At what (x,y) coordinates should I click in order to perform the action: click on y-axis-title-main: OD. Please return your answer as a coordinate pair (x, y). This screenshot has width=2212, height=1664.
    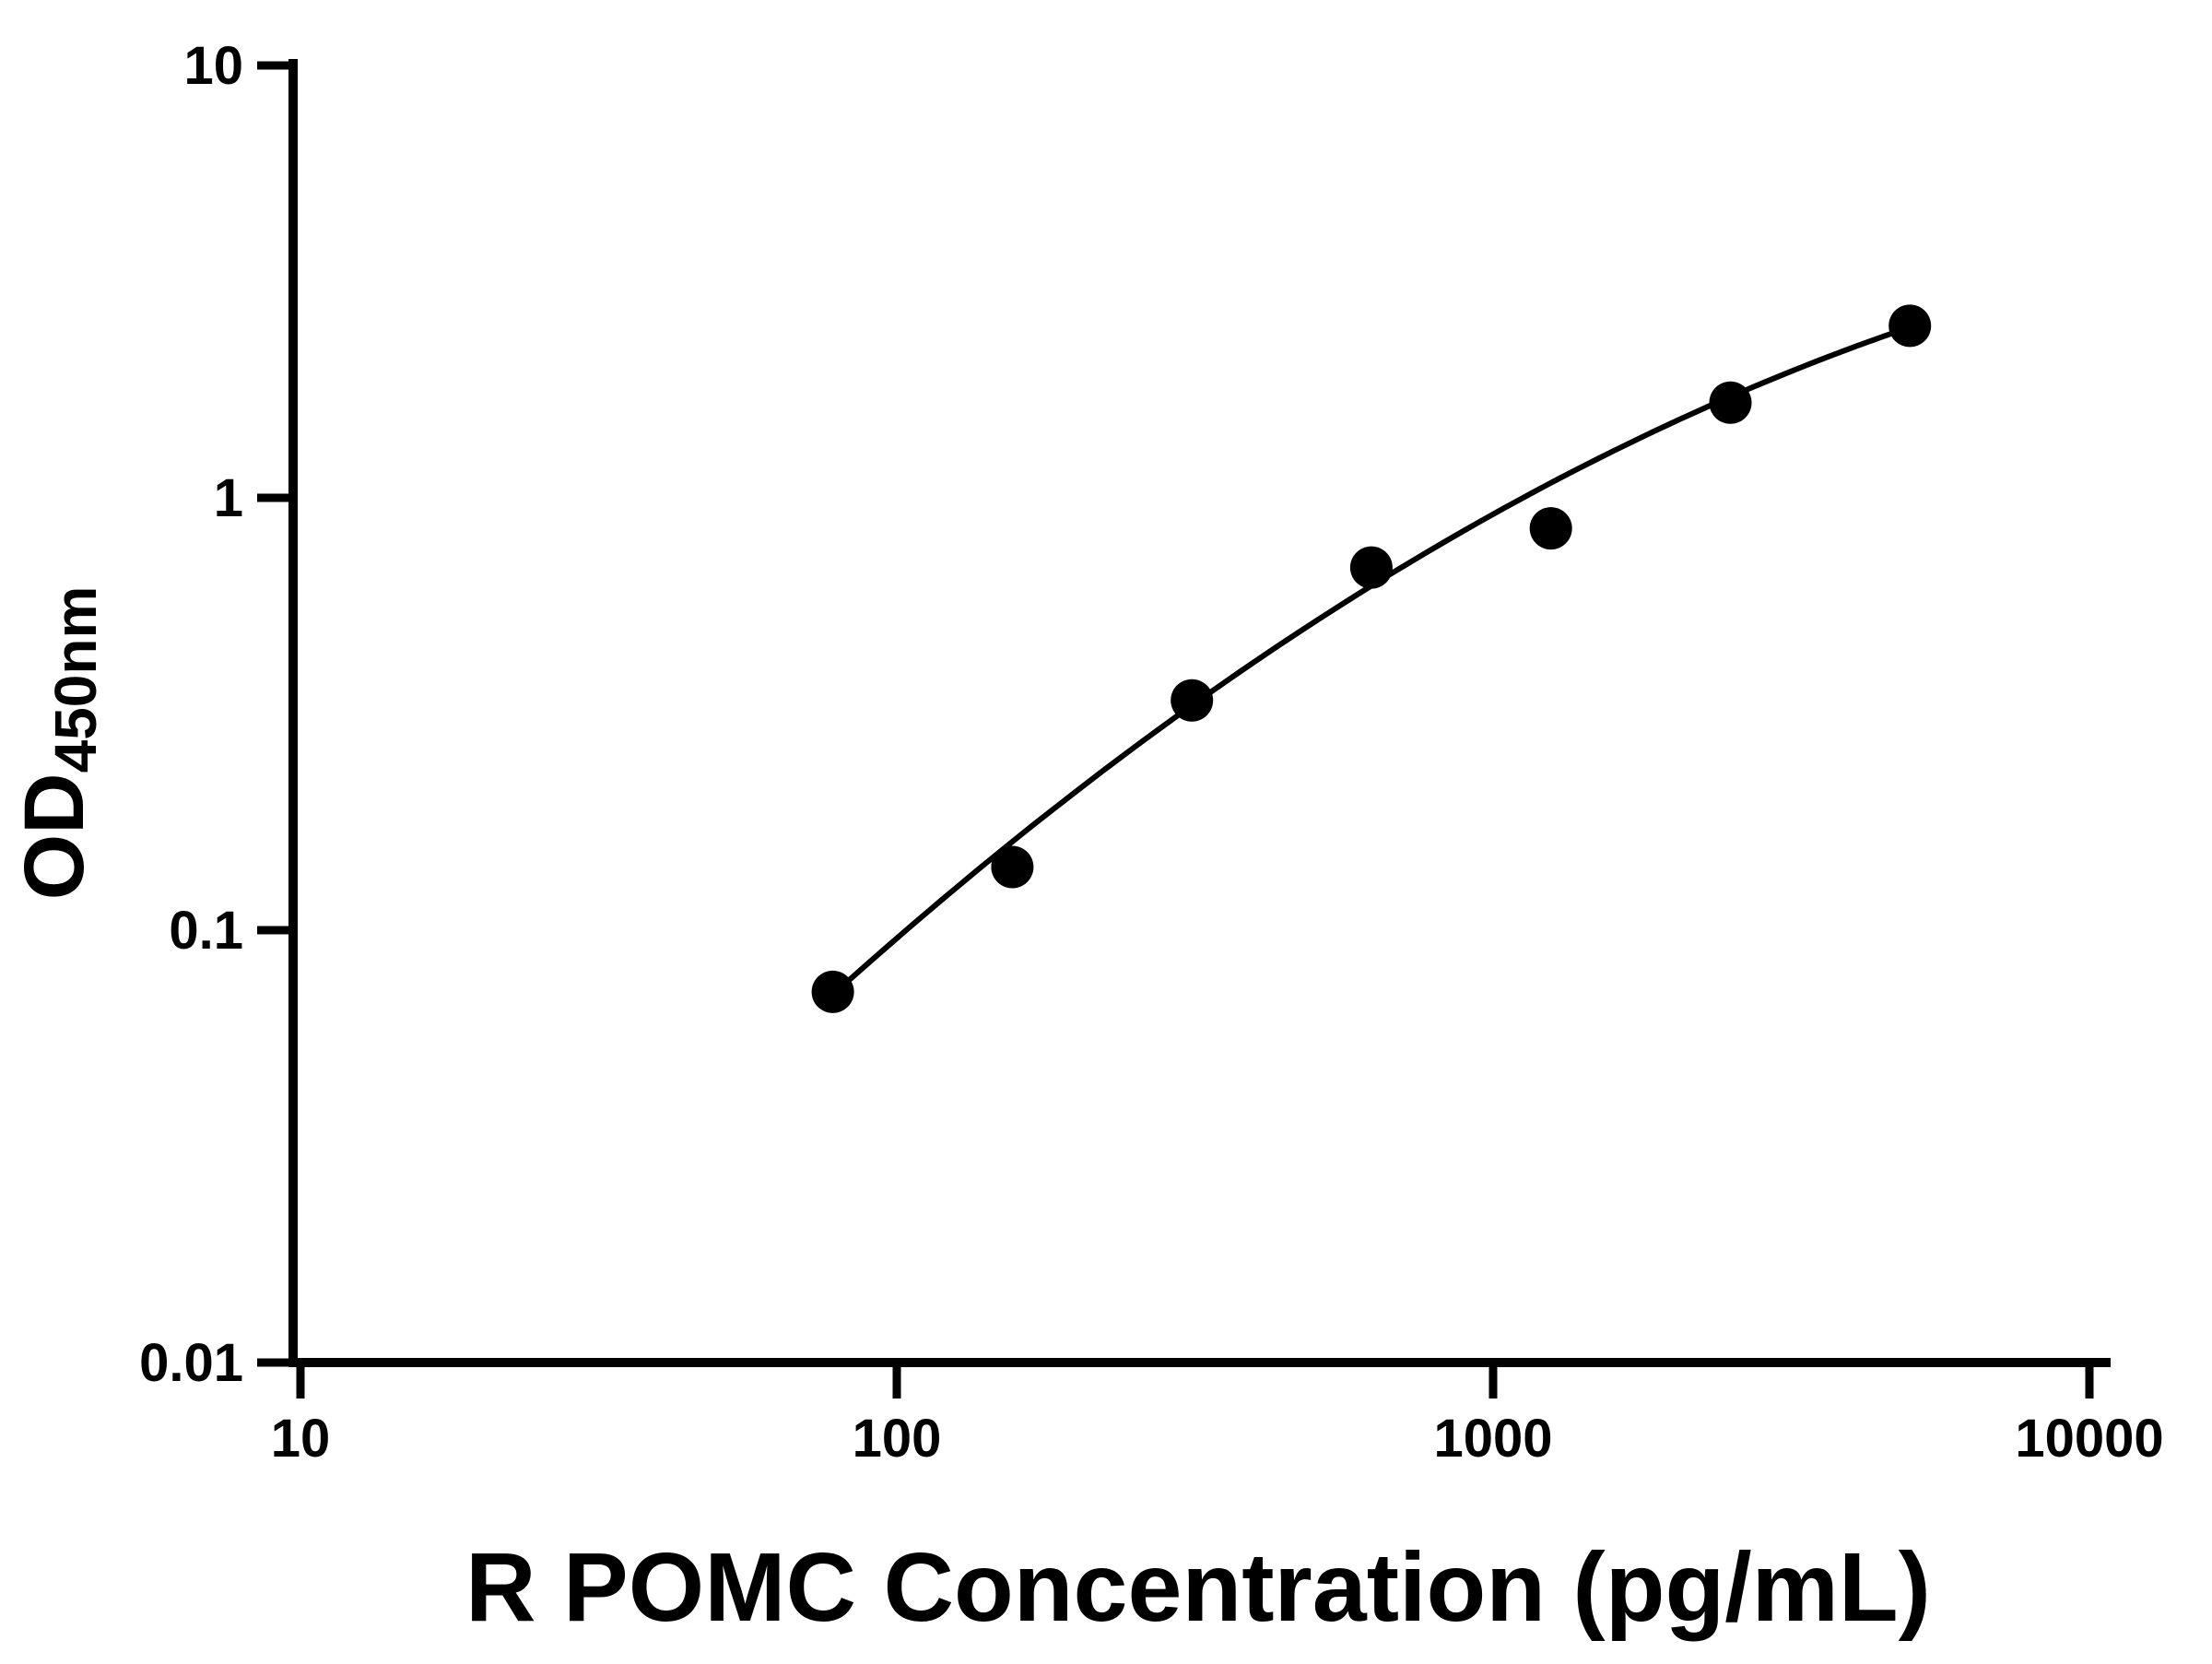
    Looking at the image, I should click on (54, 836).